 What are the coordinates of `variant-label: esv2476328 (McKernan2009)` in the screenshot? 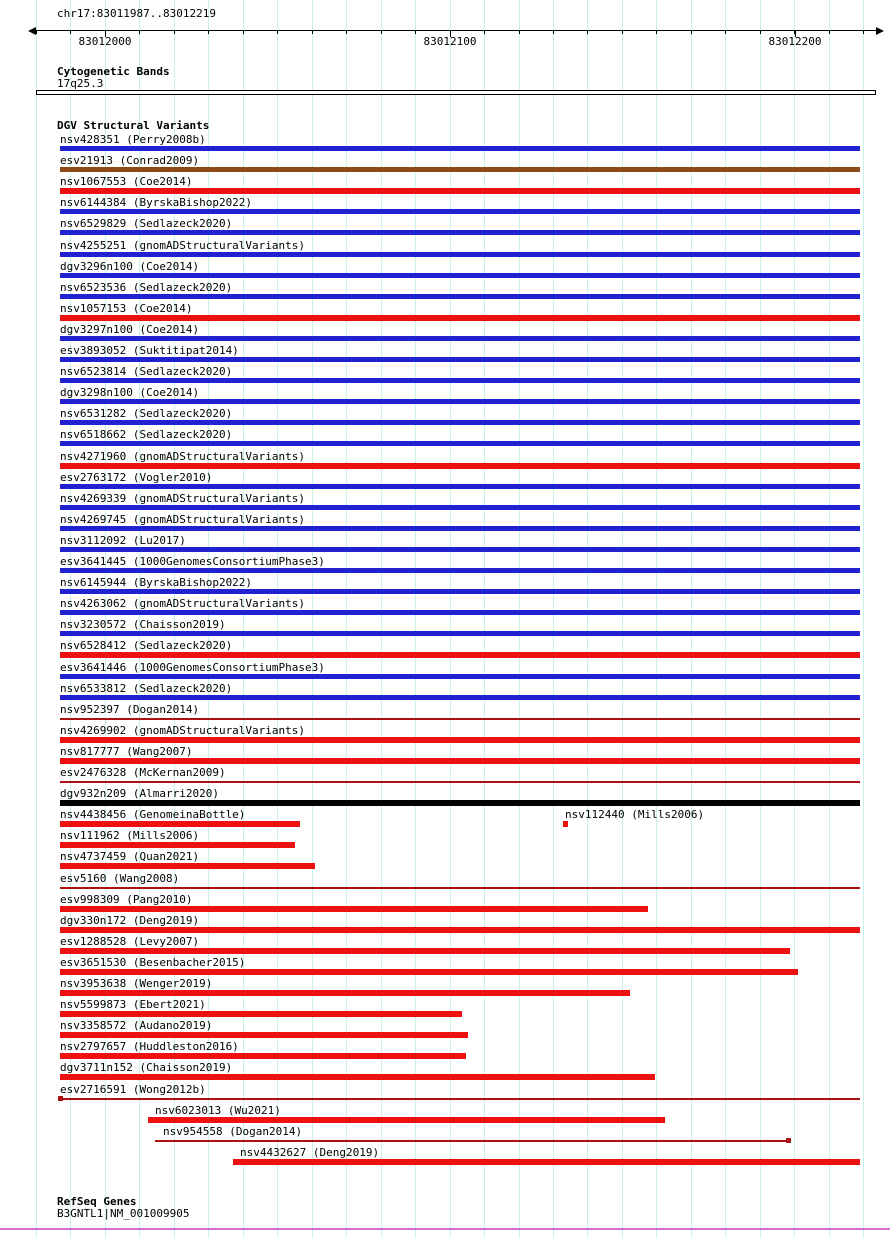 It's located at (143, 772).